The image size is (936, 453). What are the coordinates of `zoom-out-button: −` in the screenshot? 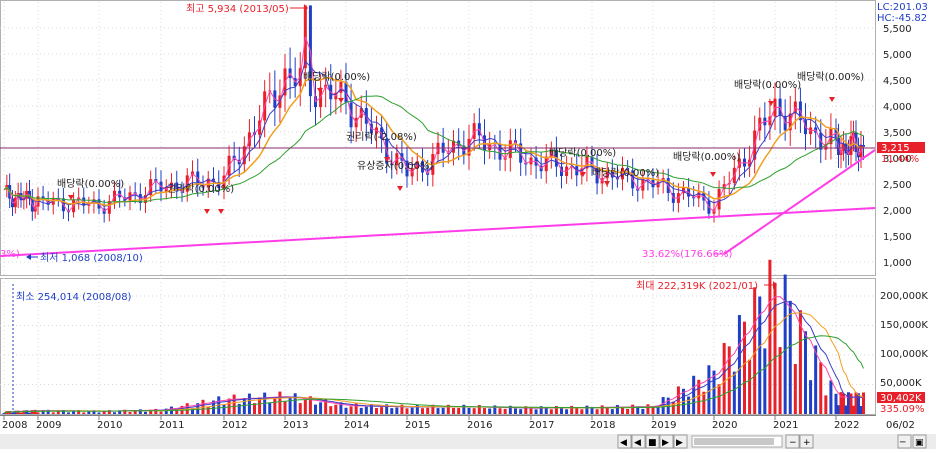 It's located at (792, 441).